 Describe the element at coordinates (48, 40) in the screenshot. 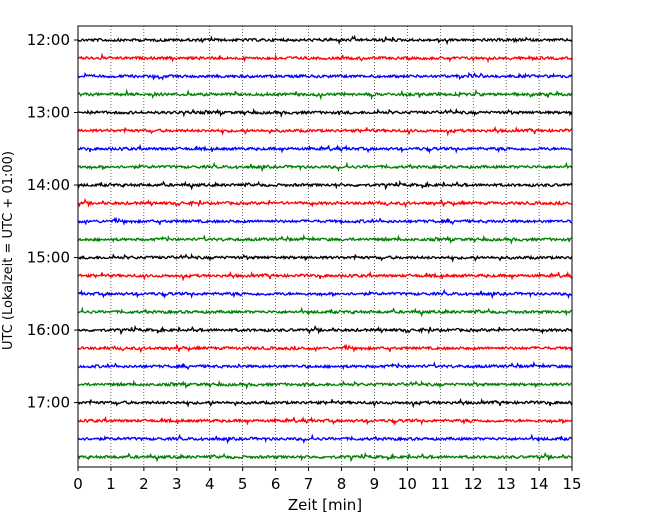

I see `y-tick-label: 12:00` at that location.